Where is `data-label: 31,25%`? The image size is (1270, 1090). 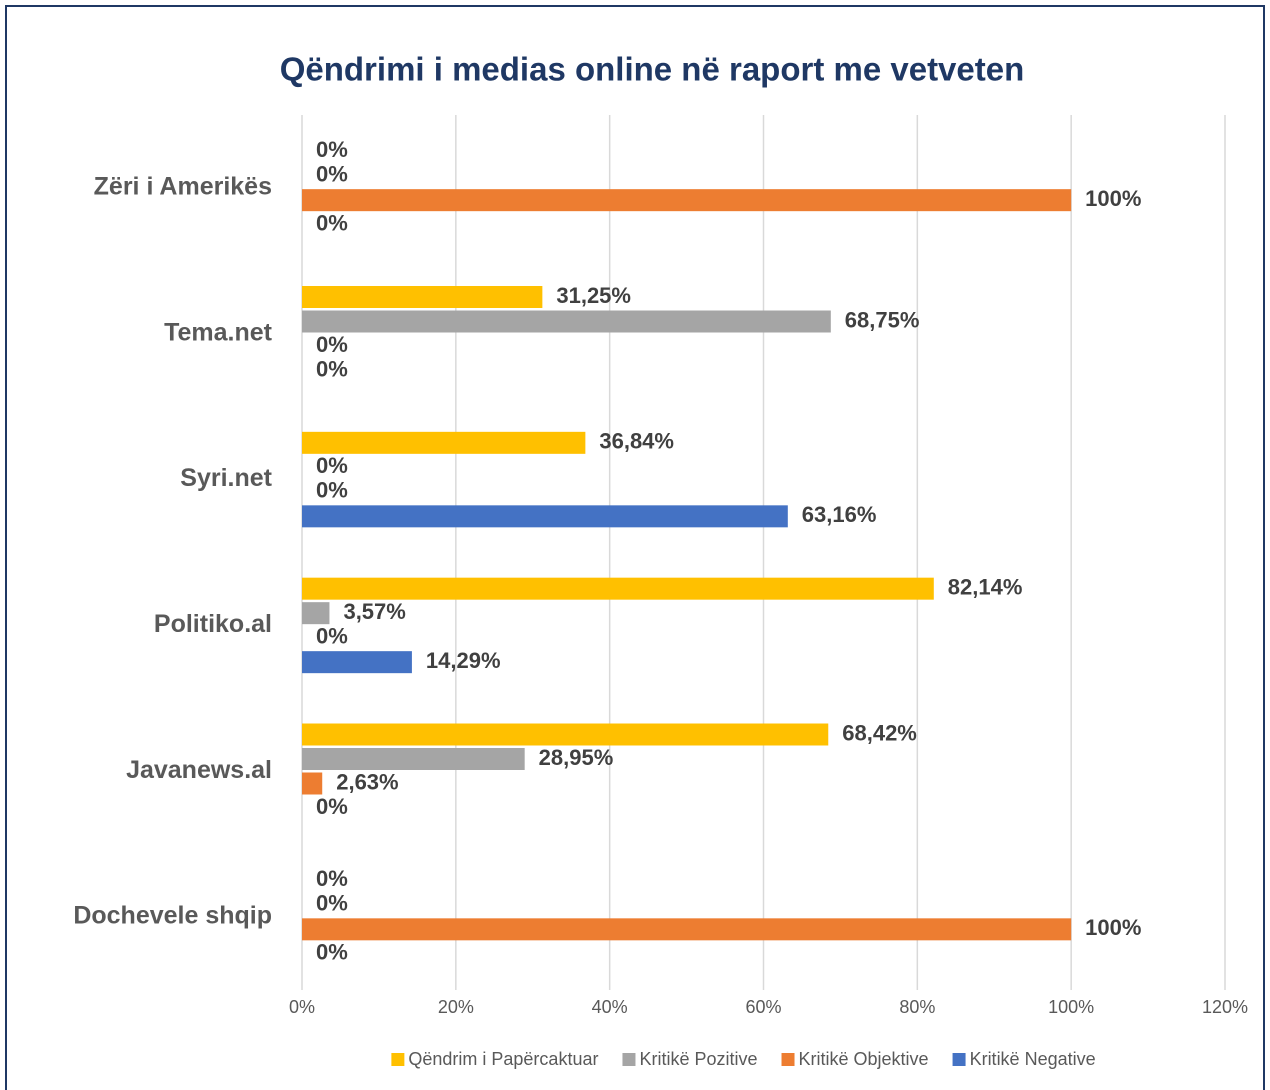 data-label: 31,25% is located at coordinates (593, 295).